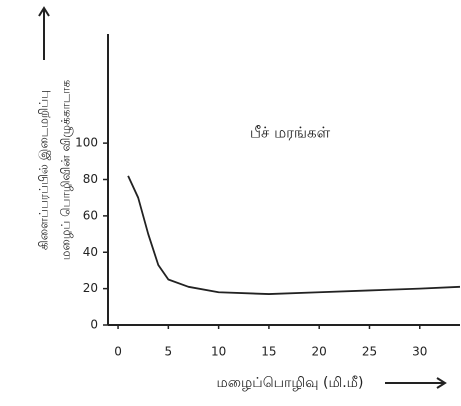 Image resolution: width=461 pixels, height=406 pixels. What do you see at coordinates (86, 143) in the screenshot?
I see `y-tick-label: 100` at bounding box center [86, 143].